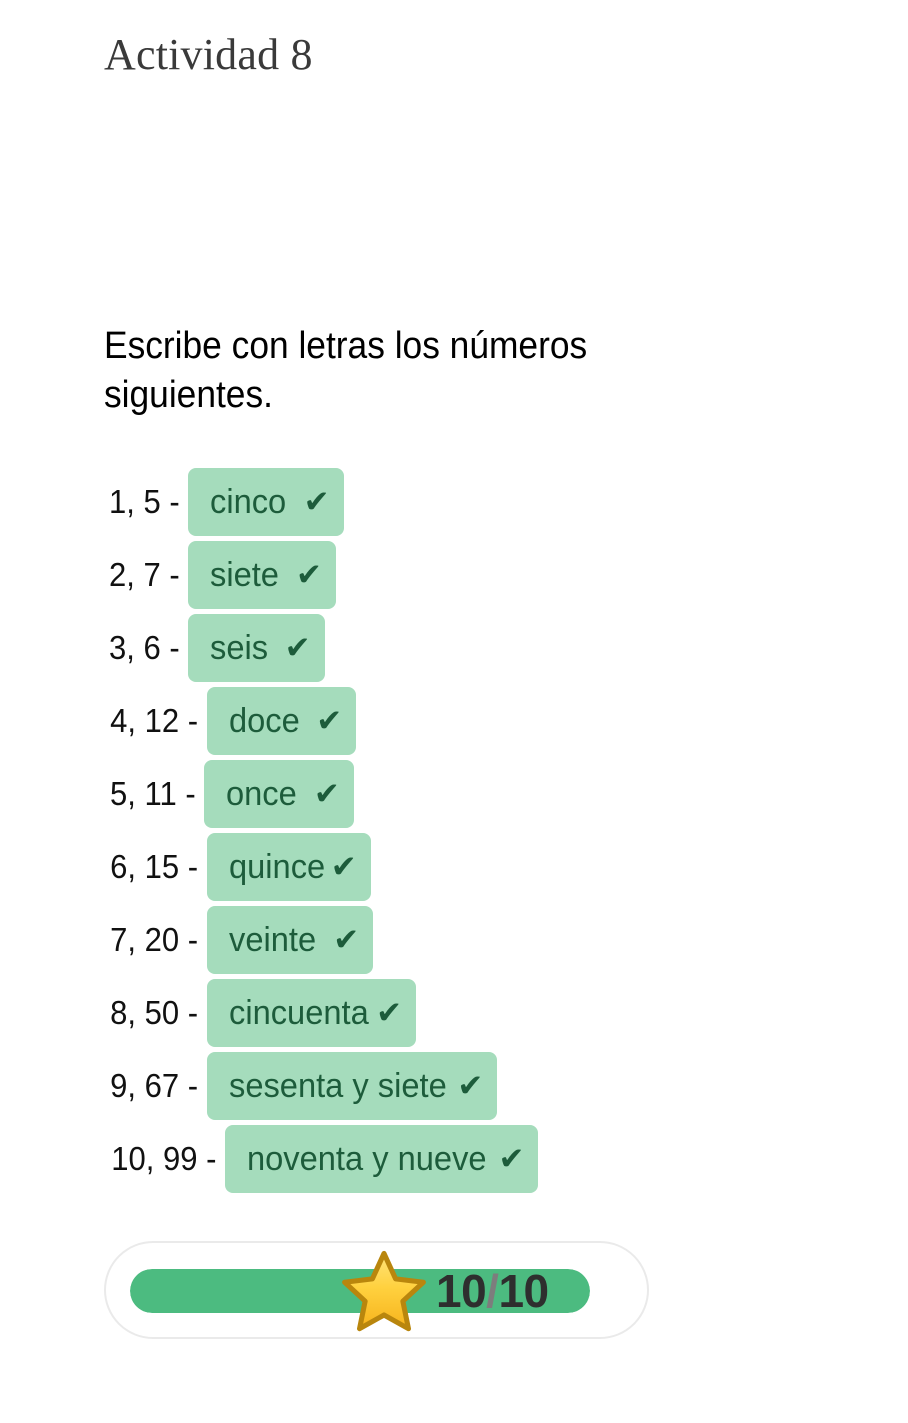 The image size is (908, 1423). Describe the element at coordinates (264, 721) in the screenshot. I see `answer-value: doce` at that location.